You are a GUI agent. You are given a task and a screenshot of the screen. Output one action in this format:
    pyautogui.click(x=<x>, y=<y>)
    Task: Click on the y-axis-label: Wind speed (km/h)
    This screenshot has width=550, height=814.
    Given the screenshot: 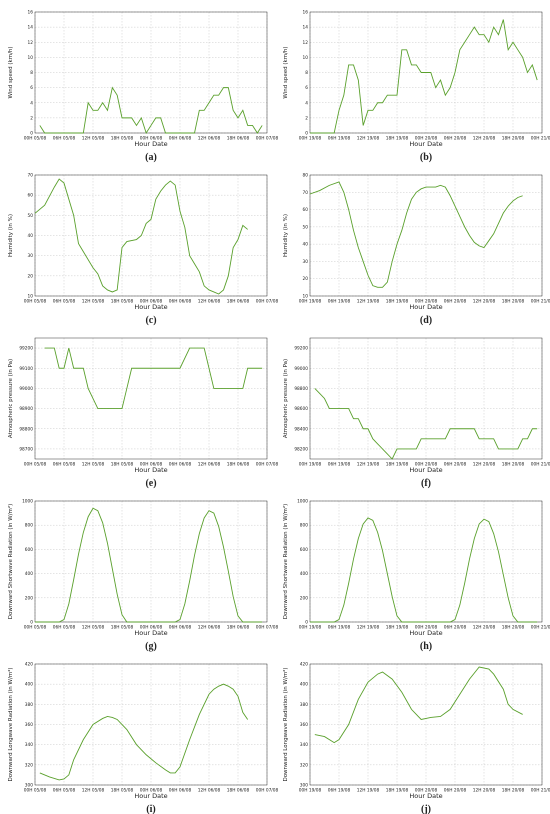 What is the action you would take?
    pyautogui.click(x=11, y=72)
    